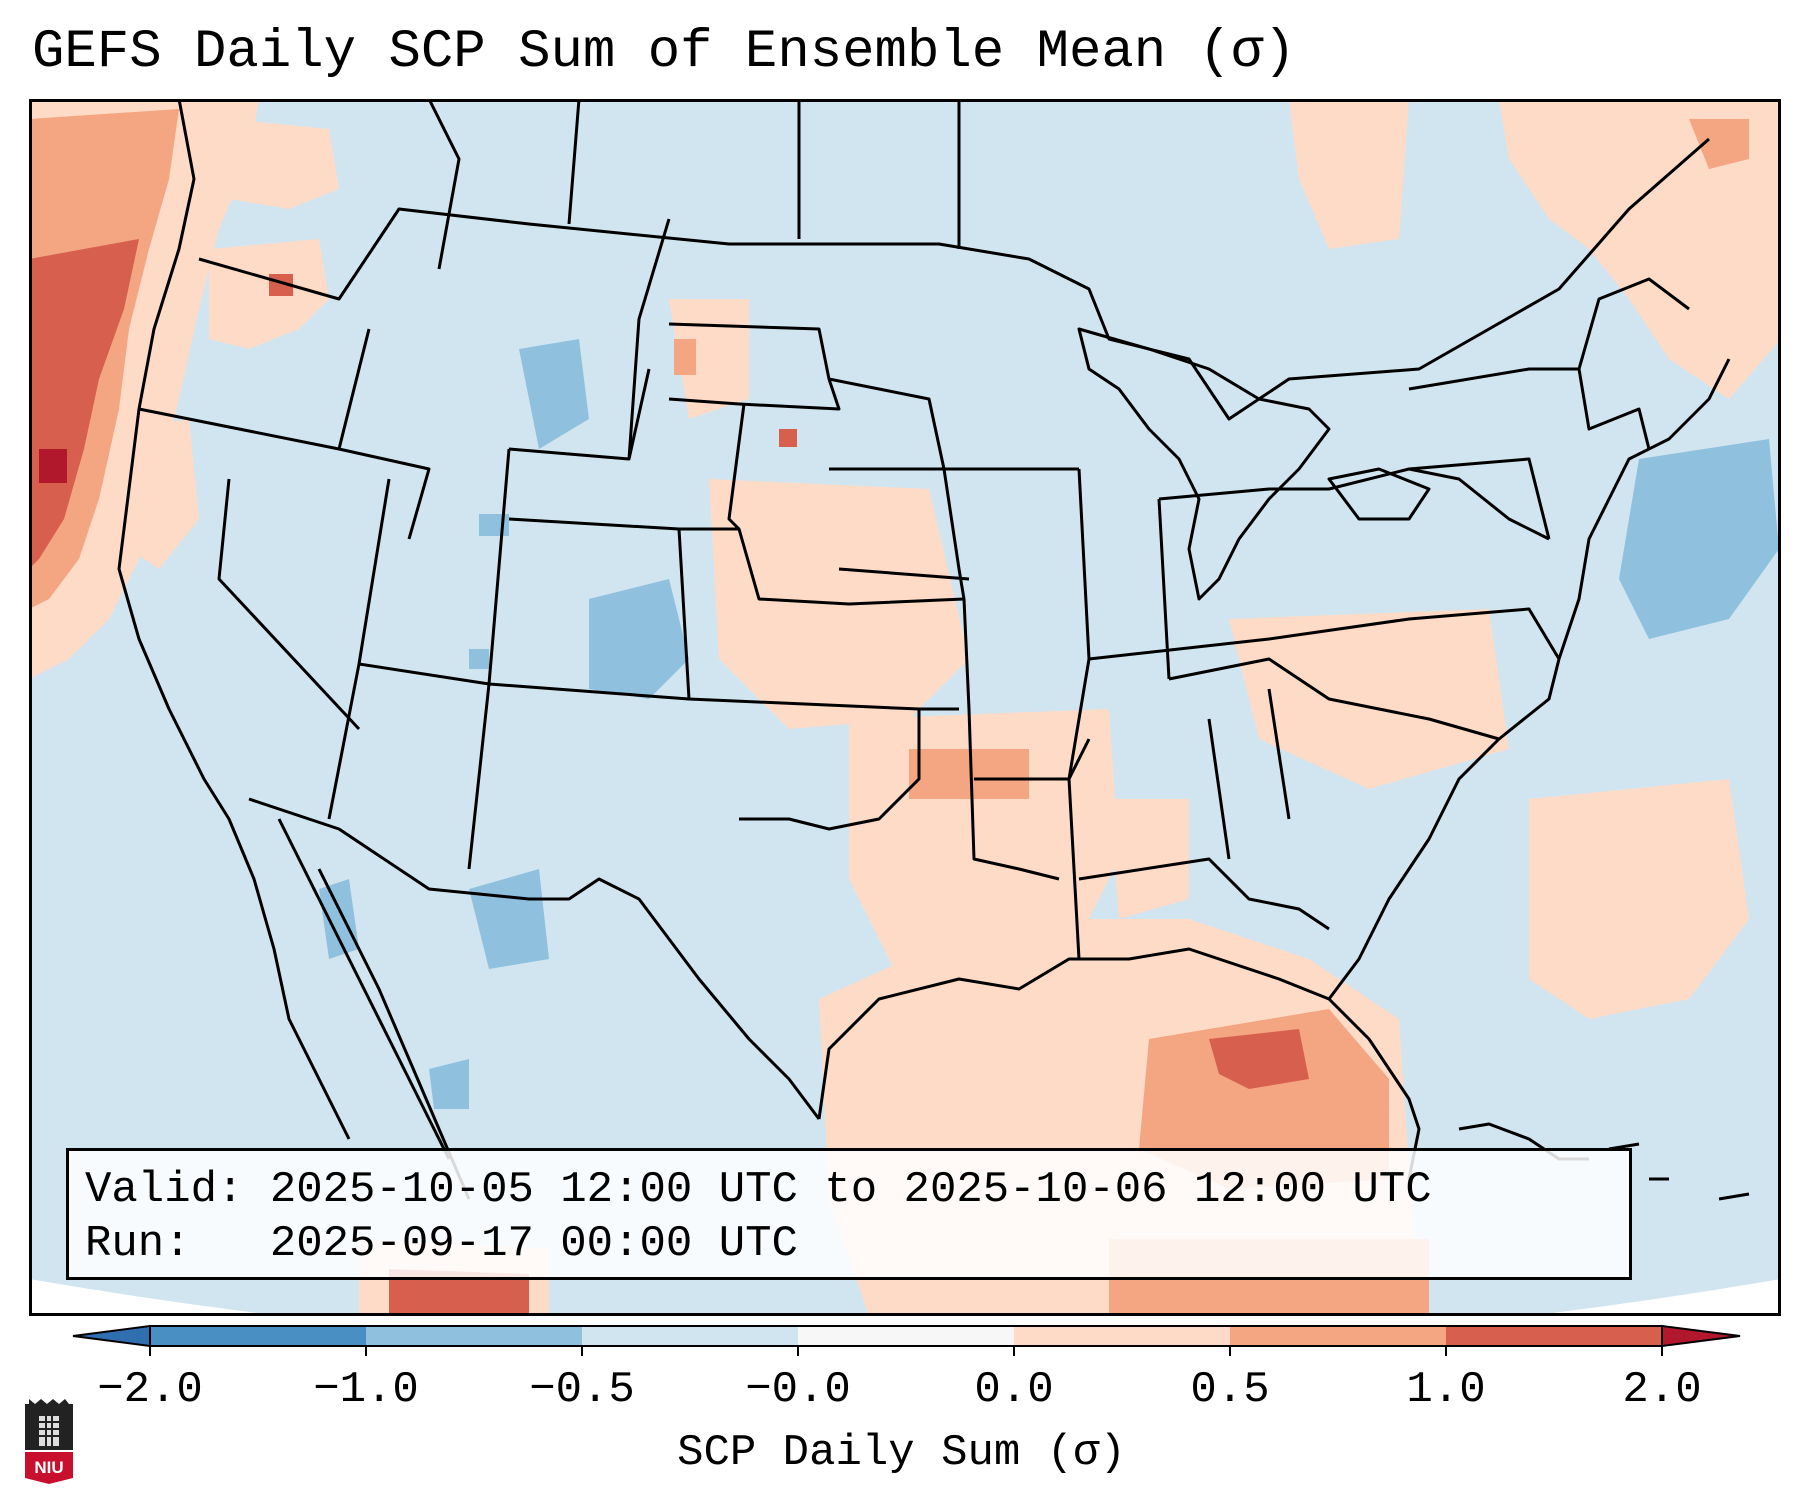  Describe the element at coordinates (798, 1390) in the screenshot. I see `colorbar-tick-label: −0.0` at that location.